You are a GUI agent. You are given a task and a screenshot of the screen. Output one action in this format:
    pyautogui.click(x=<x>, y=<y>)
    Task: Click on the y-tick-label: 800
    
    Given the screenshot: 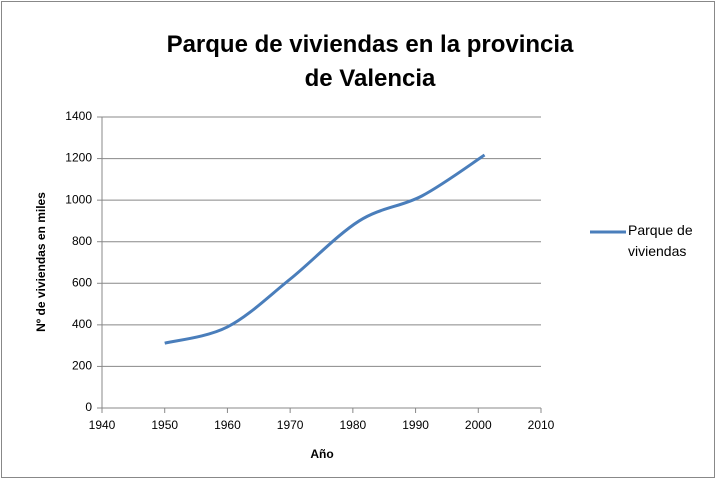 What is the action you would take?
    pyautogui.click(x=82, y=241)
    